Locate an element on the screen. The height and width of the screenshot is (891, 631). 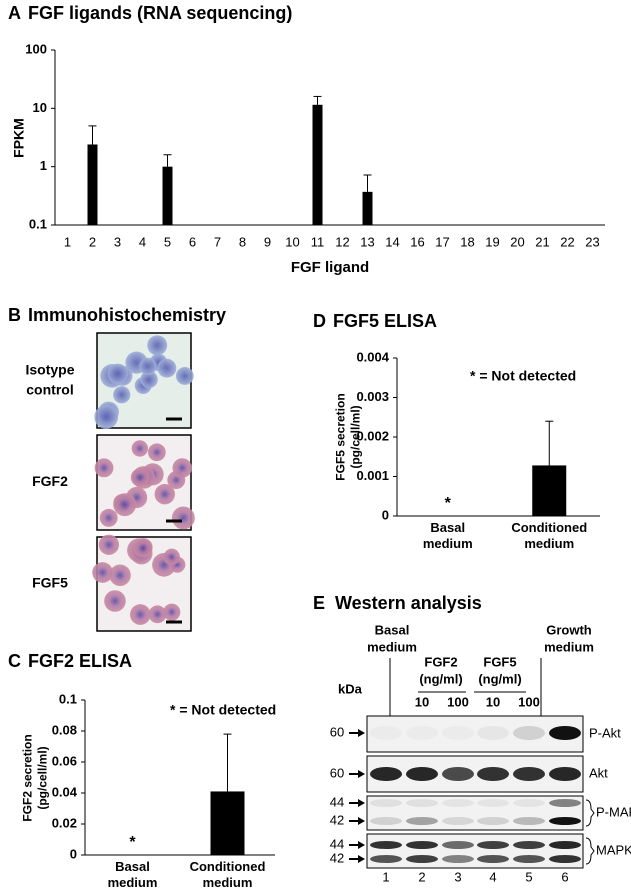
x-tick-label: 22 is located at coordinates (567, 241).